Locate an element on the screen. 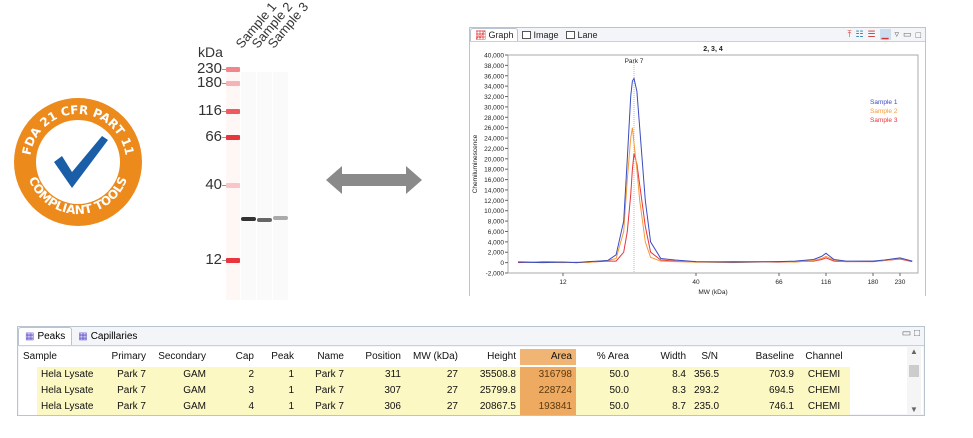 The width and height of the screenshot is (973, 438). table-cell: 228724 is located at coordinates (548, 391).